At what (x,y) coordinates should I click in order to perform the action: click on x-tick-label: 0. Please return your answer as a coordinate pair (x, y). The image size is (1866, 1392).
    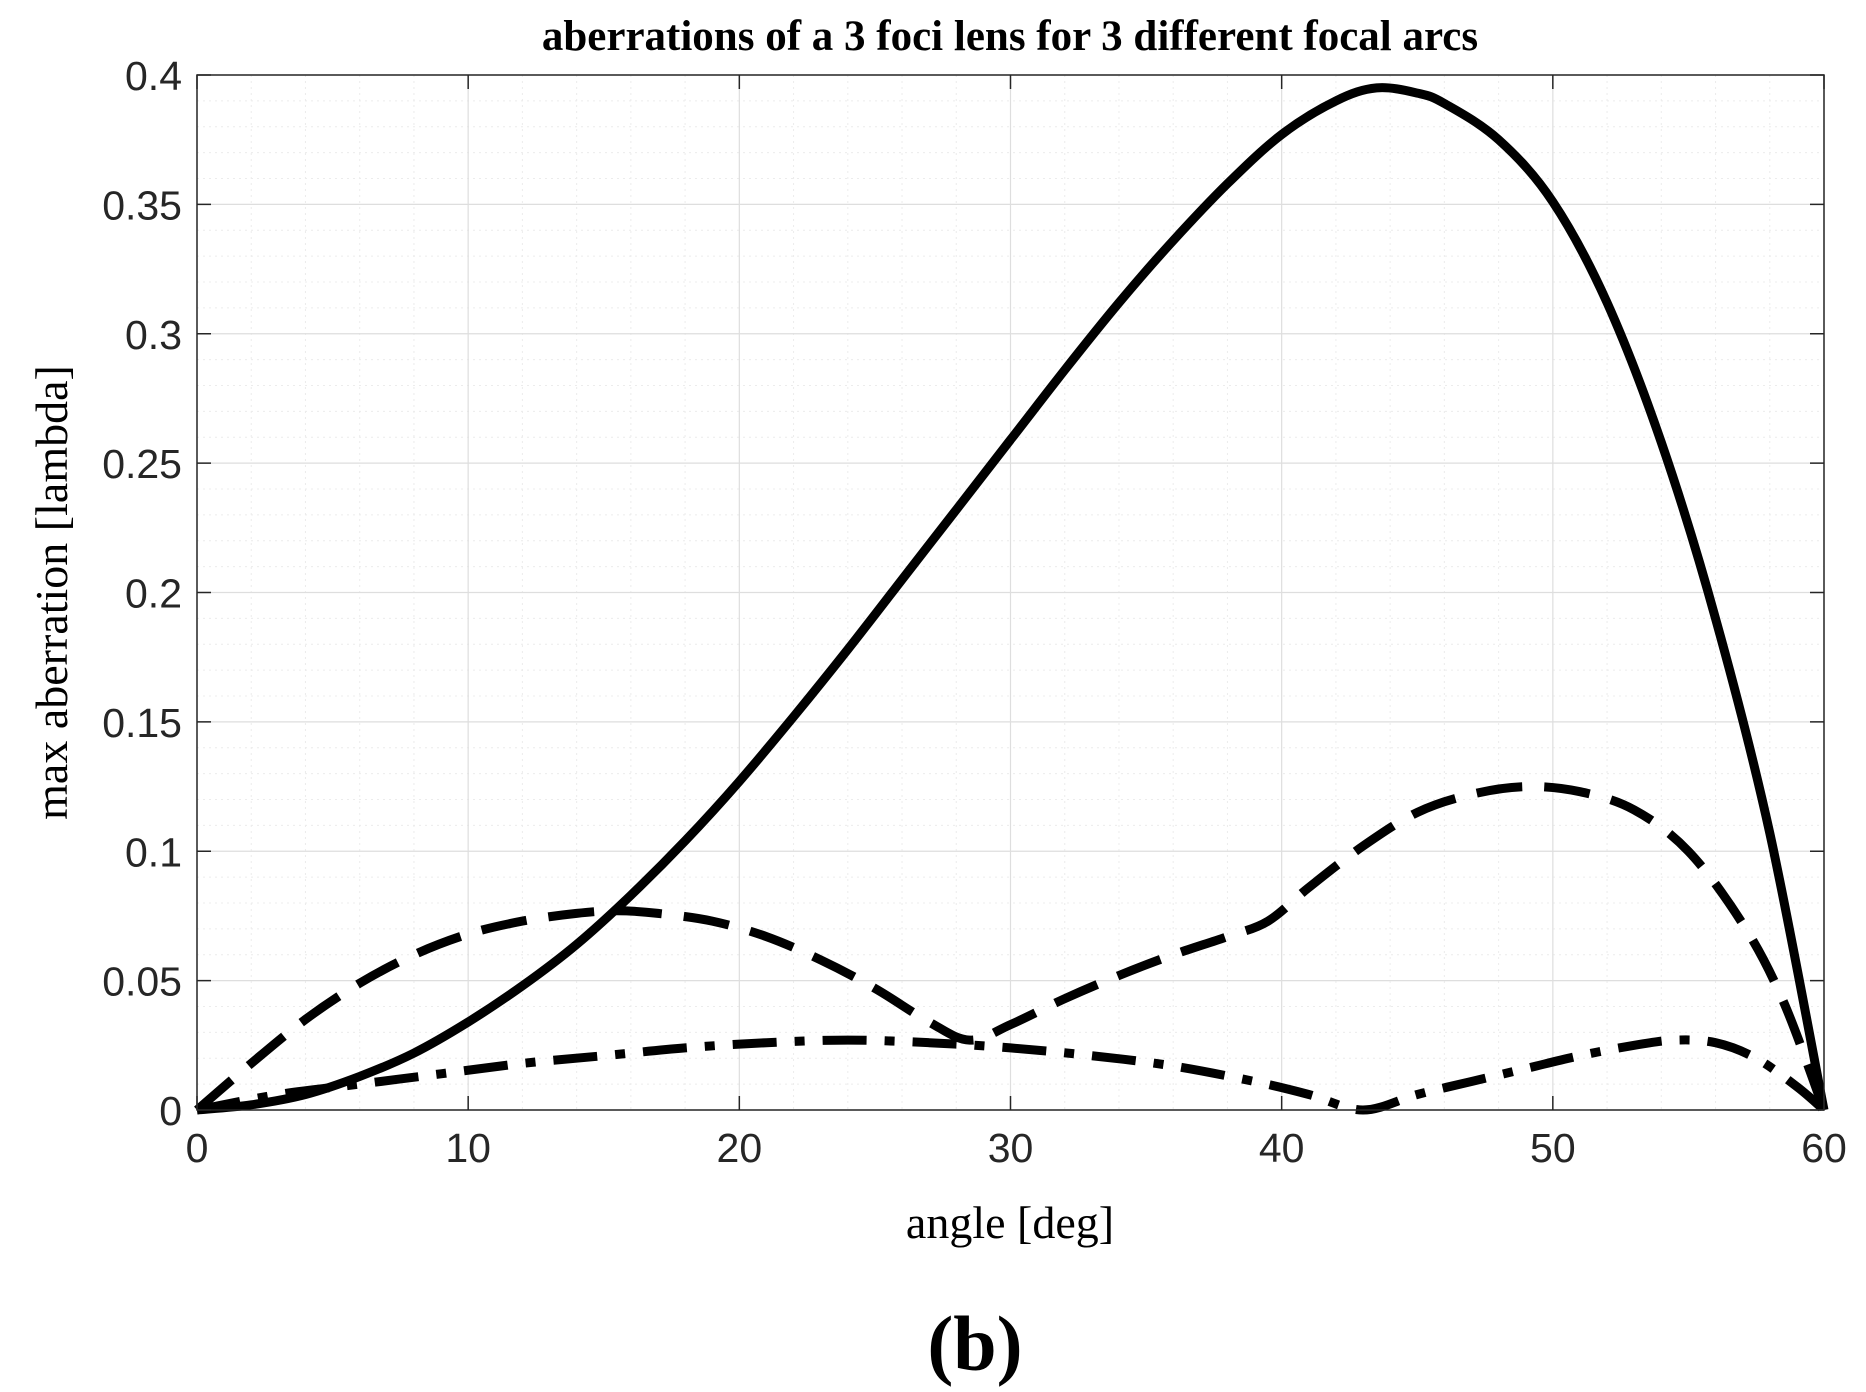
    Looking at the image, I should click on (197, 1148).